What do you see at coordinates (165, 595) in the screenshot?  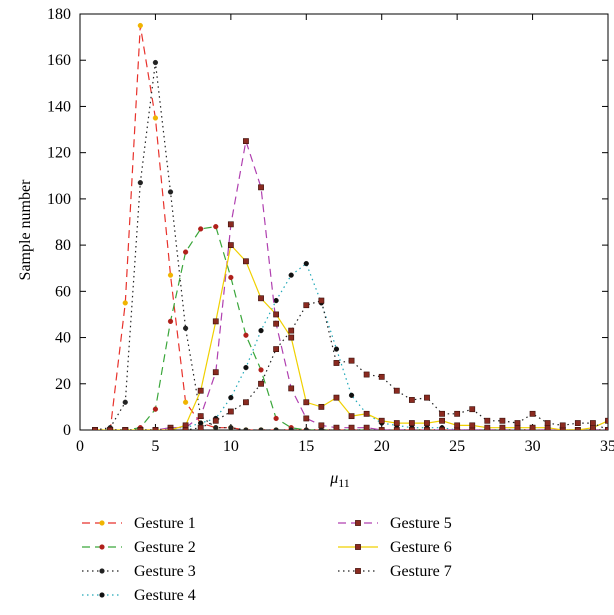 I see `legend-label: Gesture 4` at bounding box center [165, 595].